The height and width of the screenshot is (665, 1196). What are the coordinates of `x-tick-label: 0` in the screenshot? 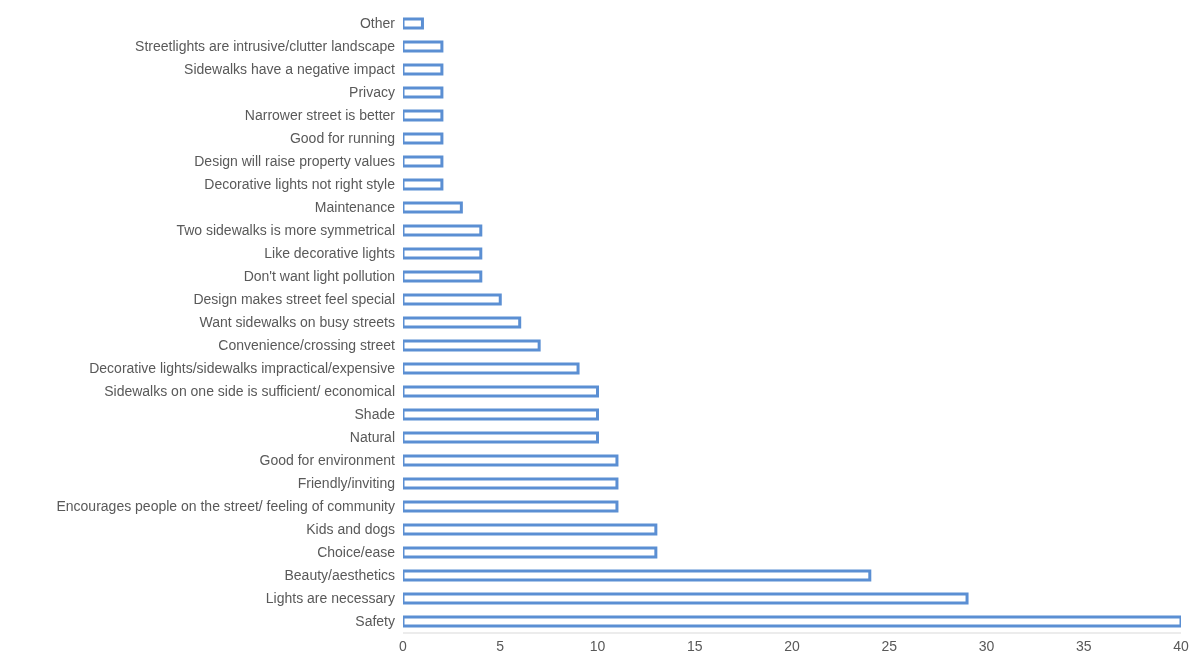 It's located at (403, 645).